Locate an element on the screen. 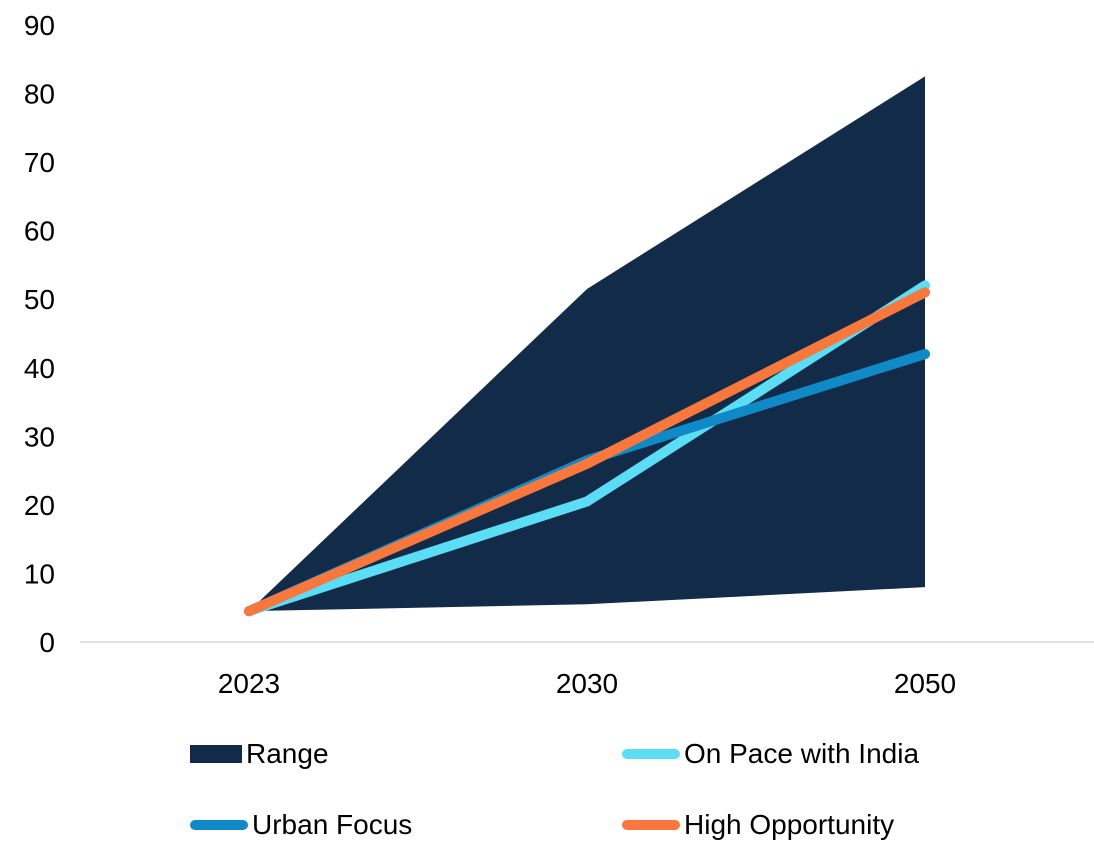 This screenshot has width=1094, height=842. legend-item-urban-focus: Urban Focus is located at coordinates (301, 825).